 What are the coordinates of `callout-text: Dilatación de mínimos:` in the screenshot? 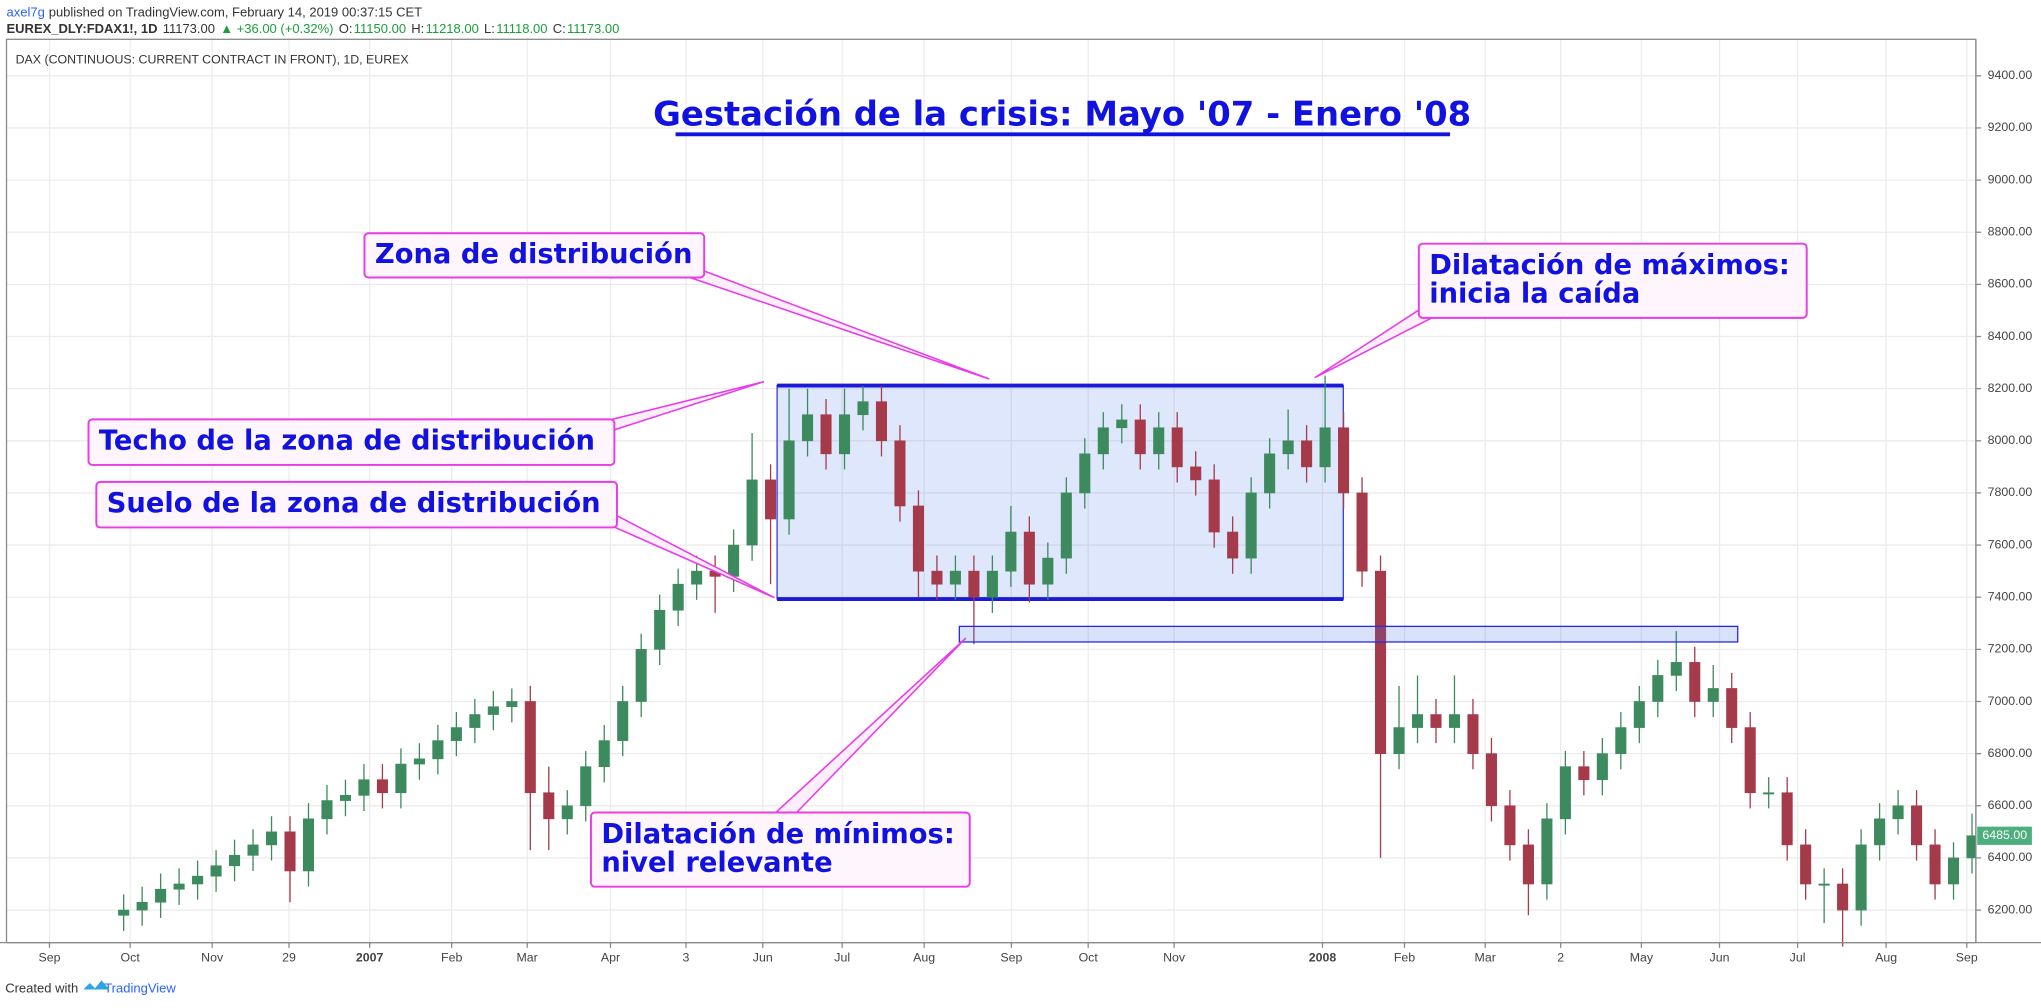 It's located at (777, 834).